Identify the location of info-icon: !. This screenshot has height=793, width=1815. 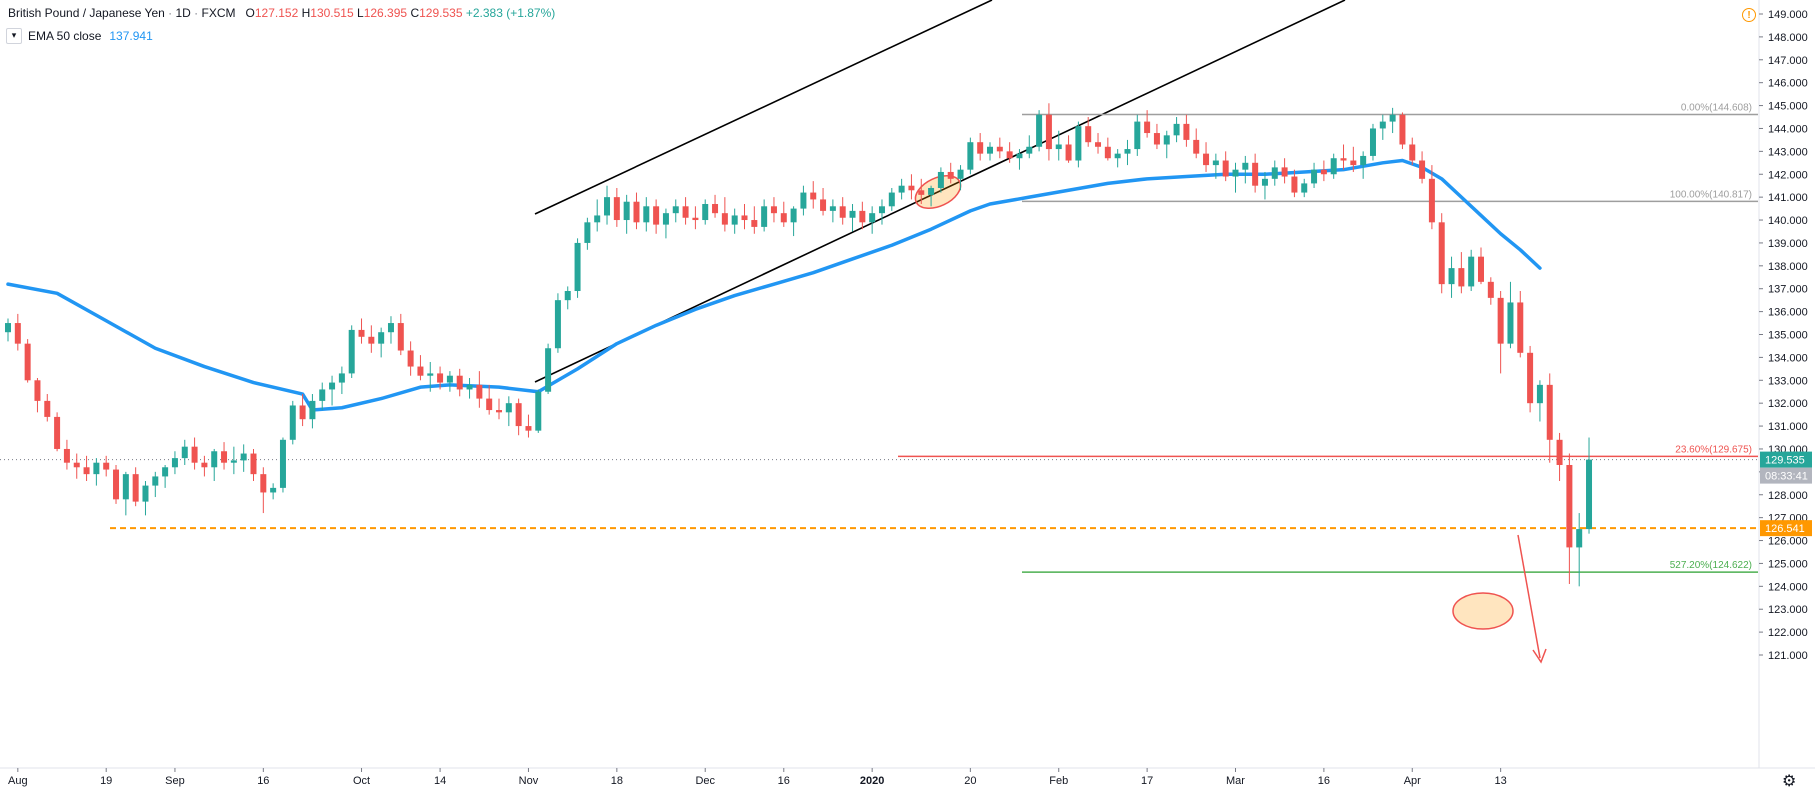
(1749, 15).